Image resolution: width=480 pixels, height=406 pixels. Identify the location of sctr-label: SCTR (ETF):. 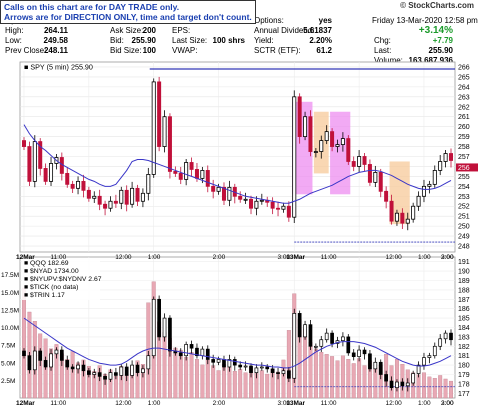
(277, 50).